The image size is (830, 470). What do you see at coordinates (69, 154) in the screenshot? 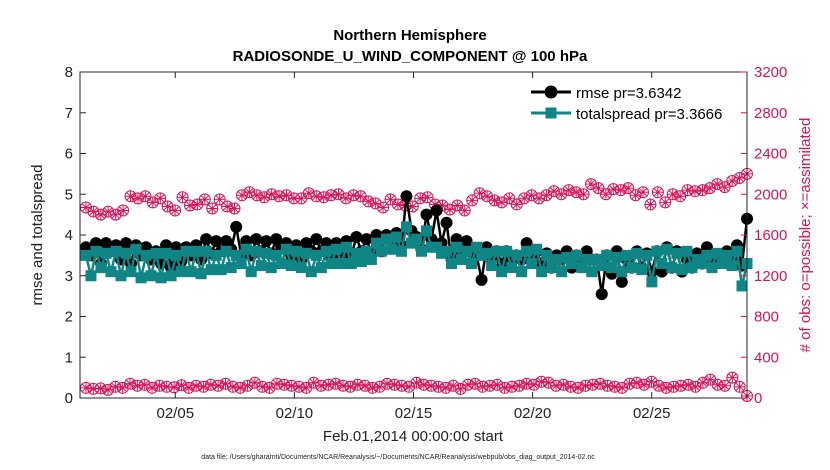
I see `y-tick-label: 6` at bounding box center [69, 154].